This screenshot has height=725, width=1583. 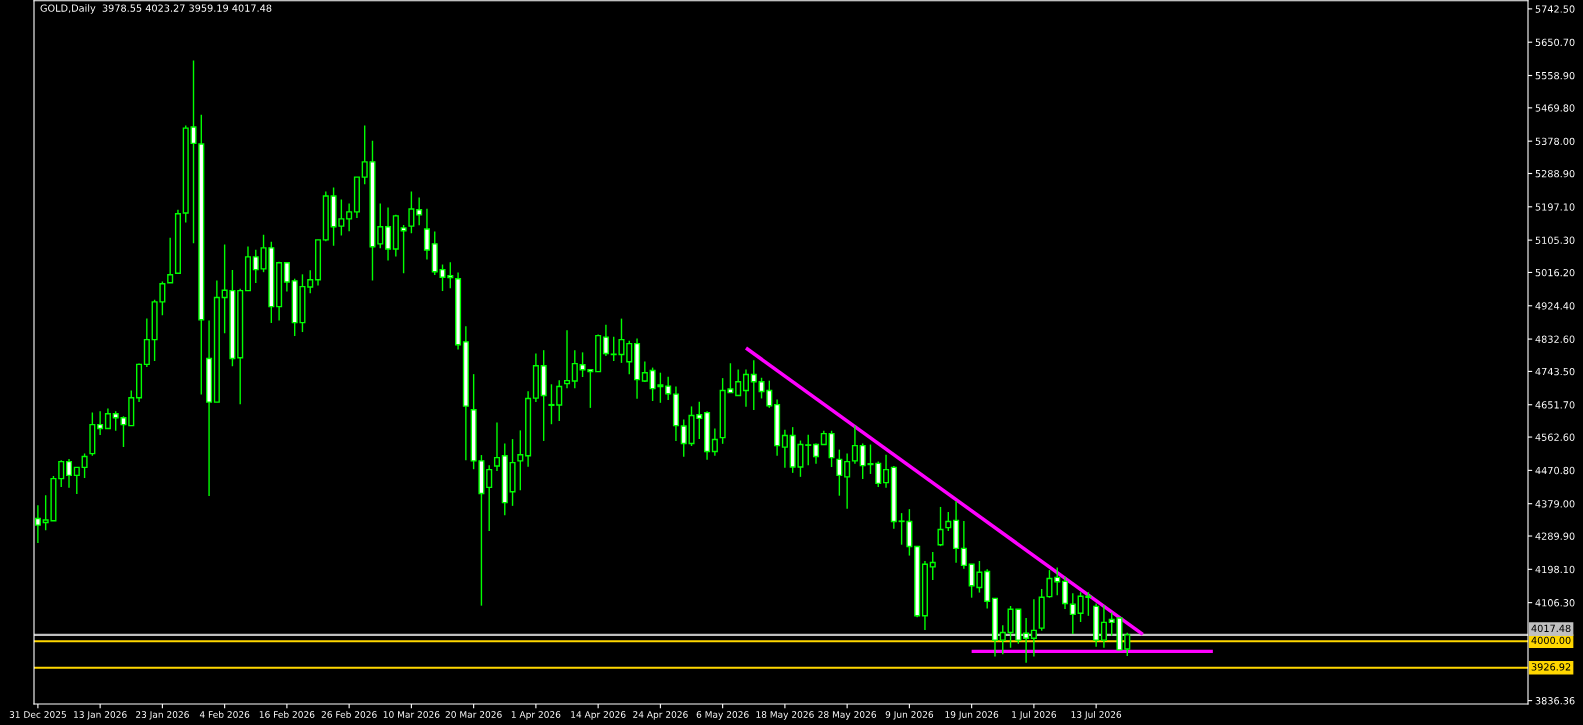 I want to click on x-tick-label: 9 Jun 2026, so click(x=909, y=715).